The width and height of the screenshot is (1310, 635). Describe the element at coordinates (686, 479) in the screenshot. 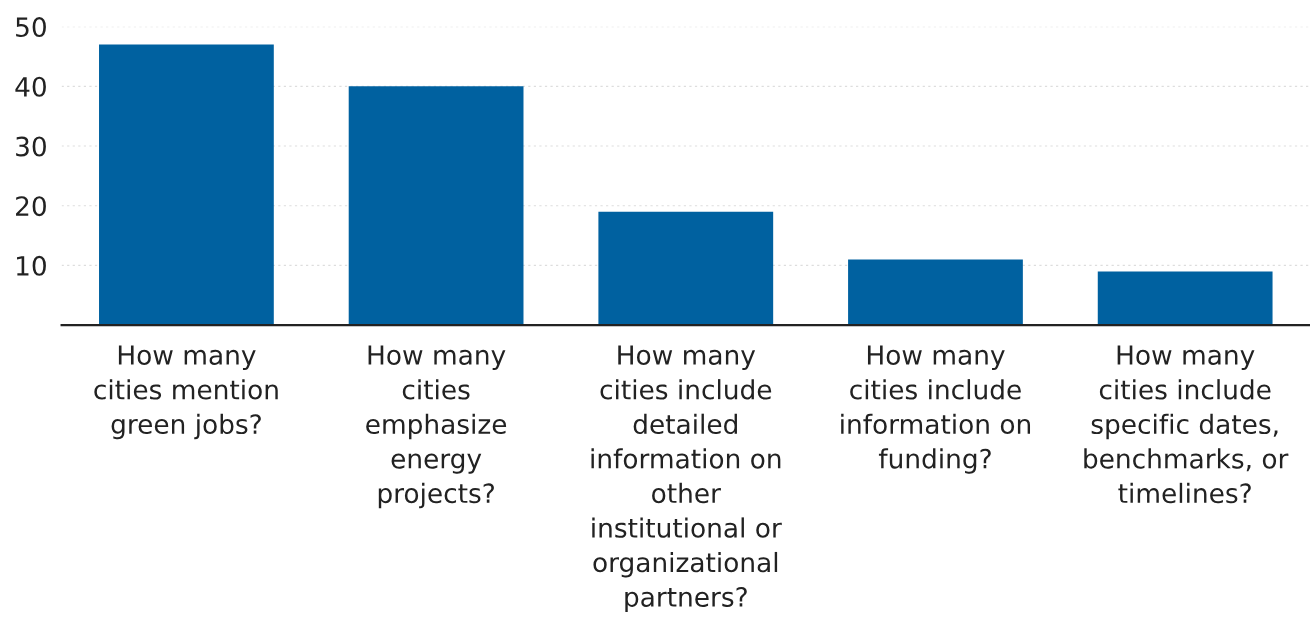

I see `x-tick-label: How many cities include detailed information on other institutional or organizational partners?` at that location.